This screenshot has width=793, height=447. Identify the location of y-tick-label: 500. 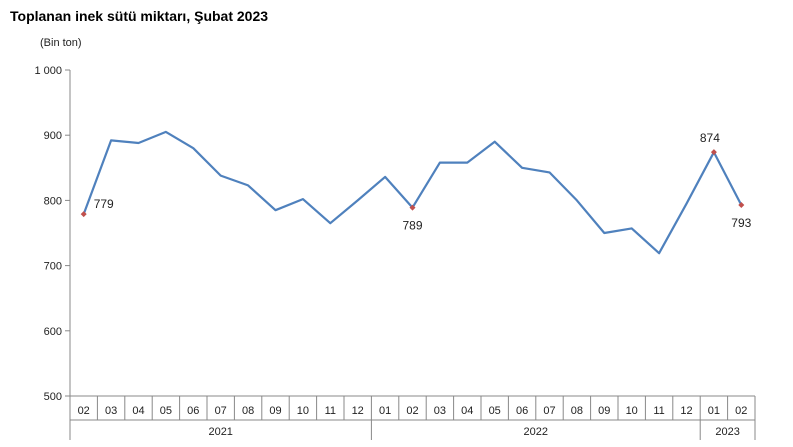
(53, 397).